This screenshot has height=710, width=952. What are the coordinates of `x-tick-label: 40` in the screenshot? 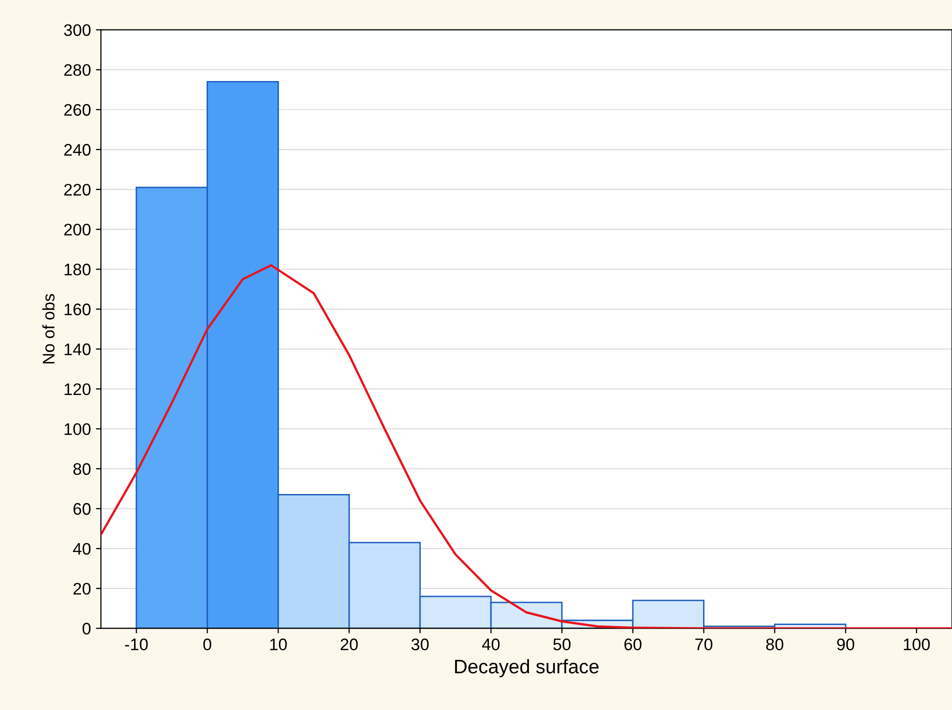 It's located at (491, 644).